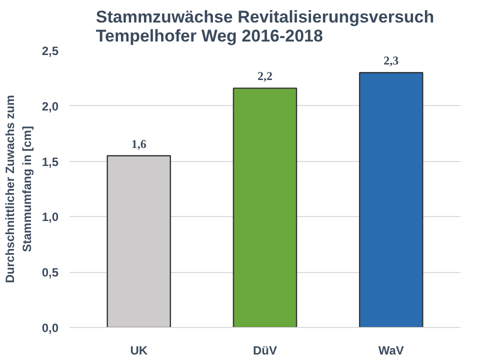 The height and width of the screenshot is (360, 480). I want to click on chart-title: Stammzuwächse Revitalisierungsversuch Tempelhofer Weg 2016-2018, so click(265, 27).